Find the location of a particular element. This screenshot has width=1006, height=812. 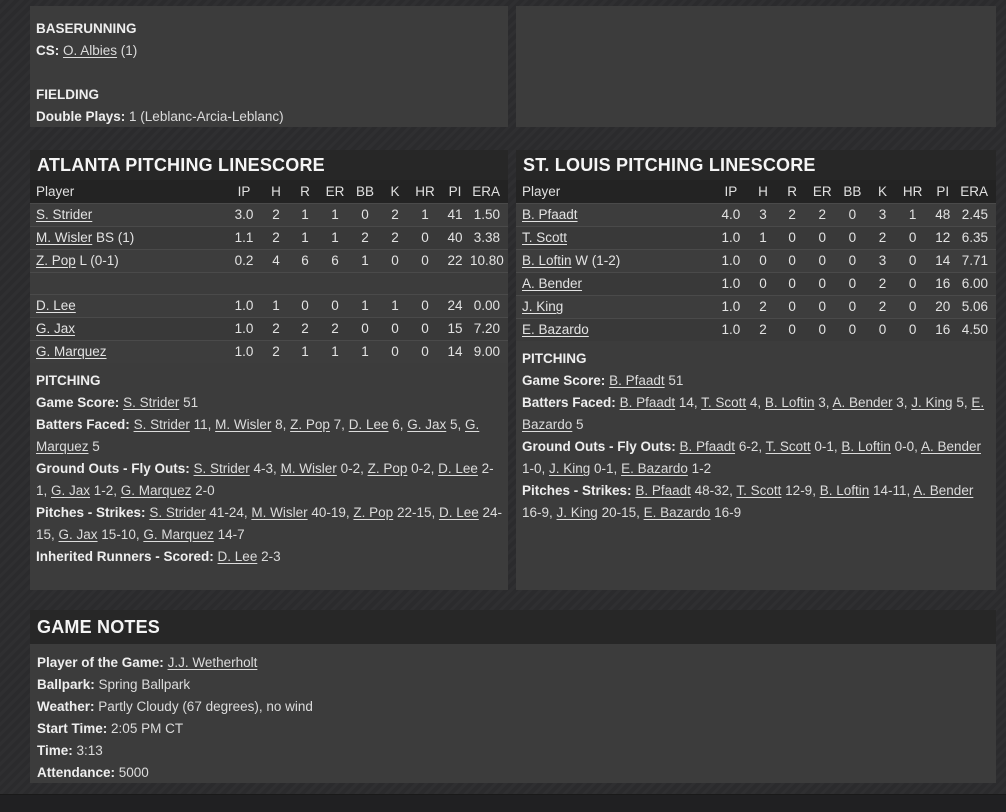

column-header-era: ERA is located at coordinates (974, 191).